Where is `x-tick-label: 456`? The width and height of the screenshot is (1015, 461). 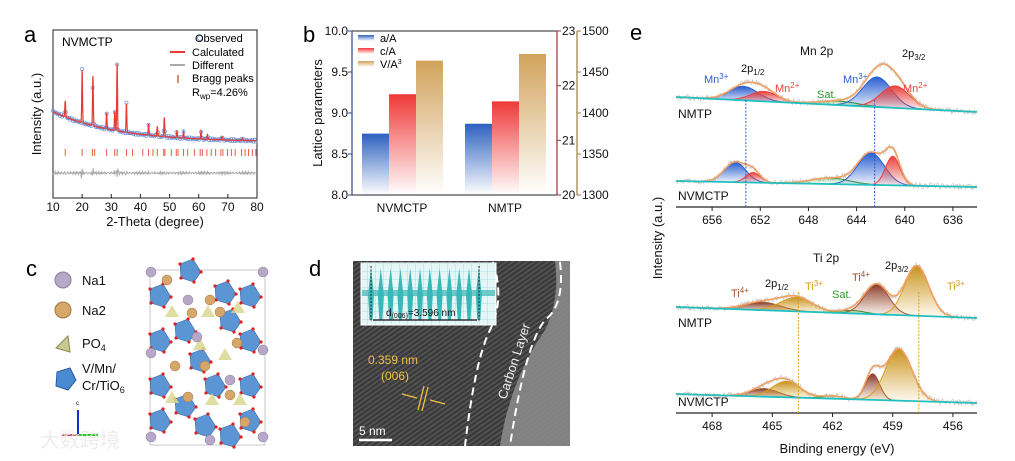
x-tick-label: 456 is located at coordinates (953, 426).